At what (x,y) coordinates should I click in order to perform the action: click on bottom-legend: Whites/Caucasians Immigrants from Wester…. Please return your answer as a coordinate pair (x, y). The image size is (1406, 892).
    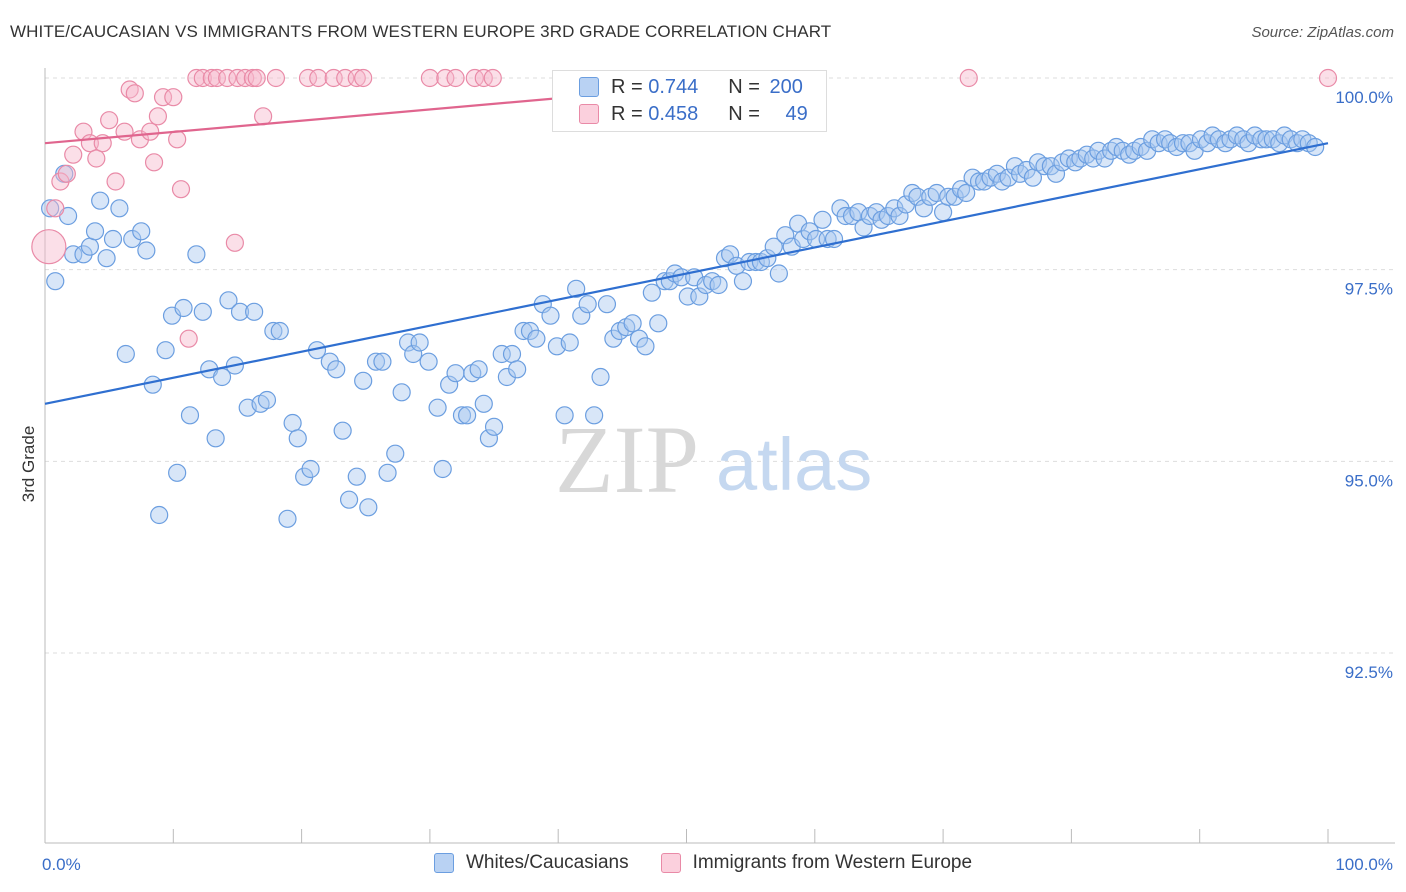
    Looking at the image, I should click on (703, 863).